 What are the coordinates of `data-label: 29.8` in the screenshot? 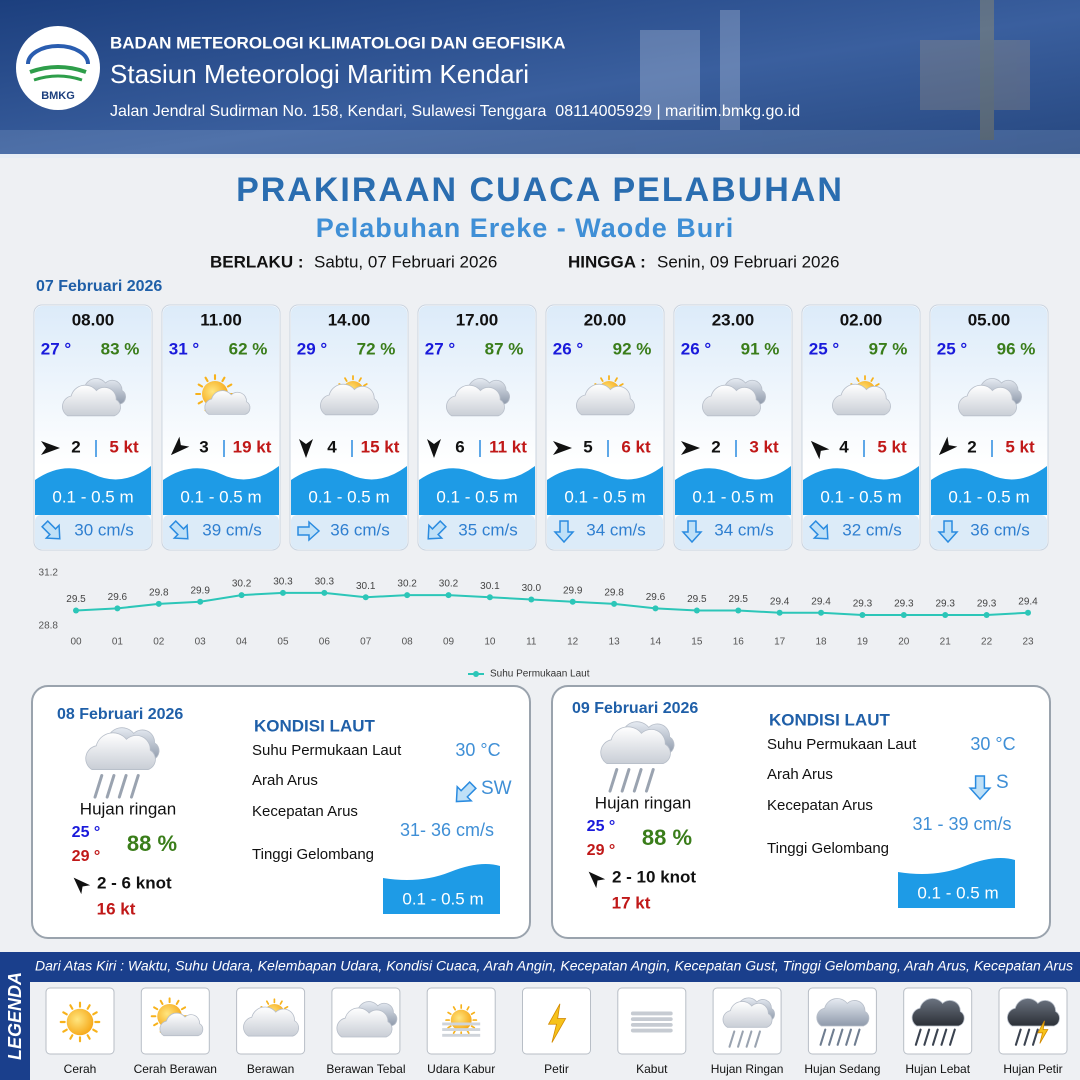 It's located at (159, 593).